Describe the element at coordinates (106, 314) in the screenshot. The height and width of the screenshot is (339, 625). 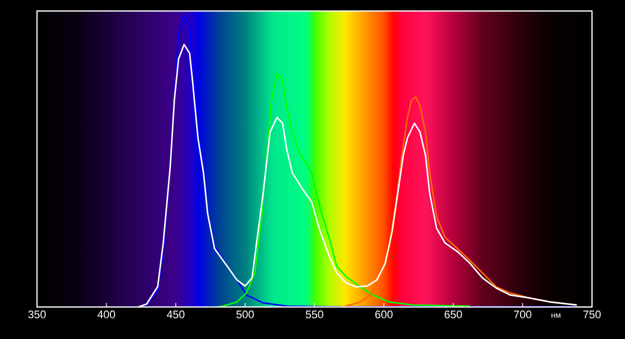
I see `x-tick-label: 400` at that location.